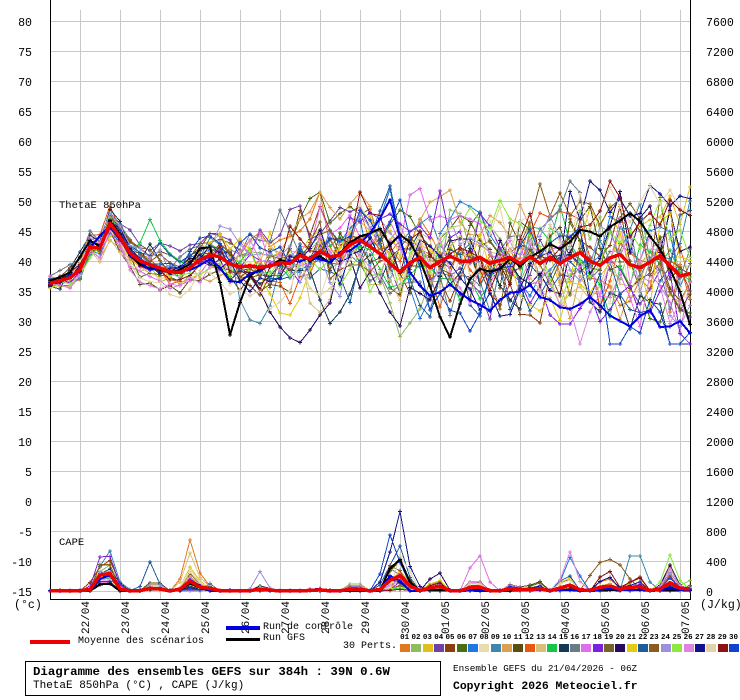 This screenshot has width=740, height=700. Describe the element at coordinates (243, 628) in the screenshot. I see `legend-control-swatch` at that location.